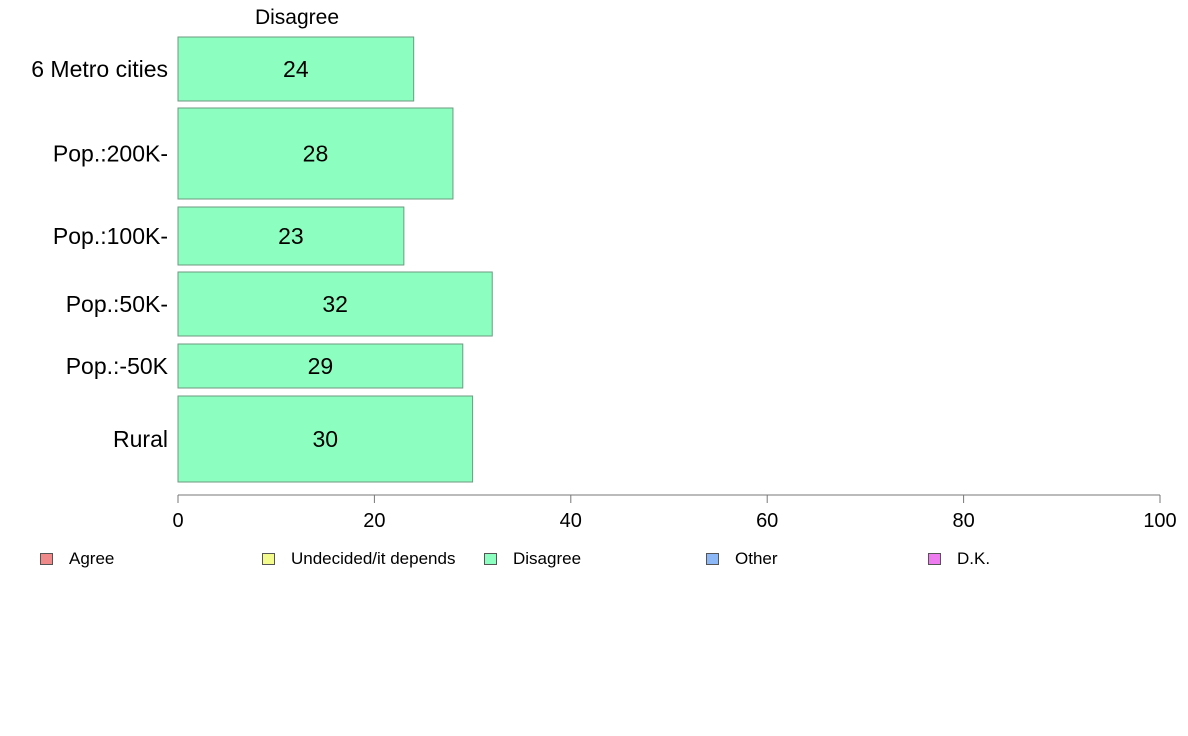 This screenshot has height=736, width=1188. What do you see at coordinates (99, 69) in the screenshot?
I see `category-label: 6 Metro cities` at bounding box center [99, 69].